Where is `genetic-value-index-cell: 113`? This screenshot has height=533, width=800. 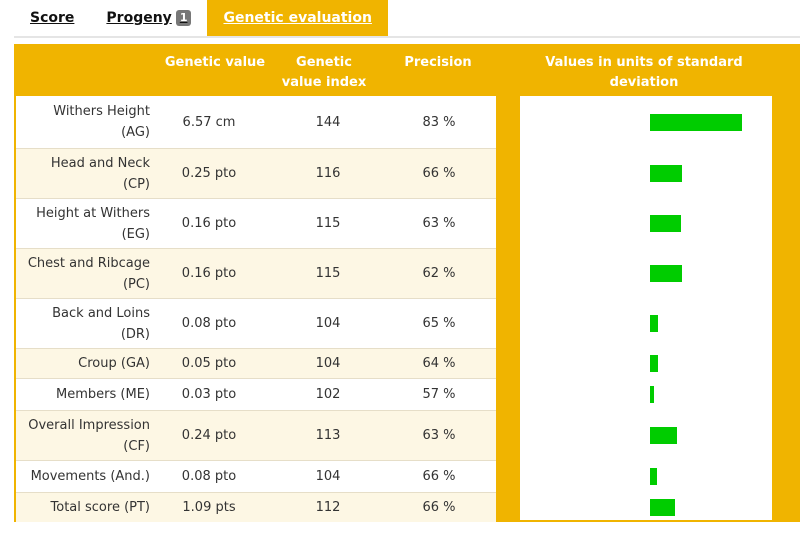
genetic-value-index-cell: 113 is located at coordinates (328, 435).